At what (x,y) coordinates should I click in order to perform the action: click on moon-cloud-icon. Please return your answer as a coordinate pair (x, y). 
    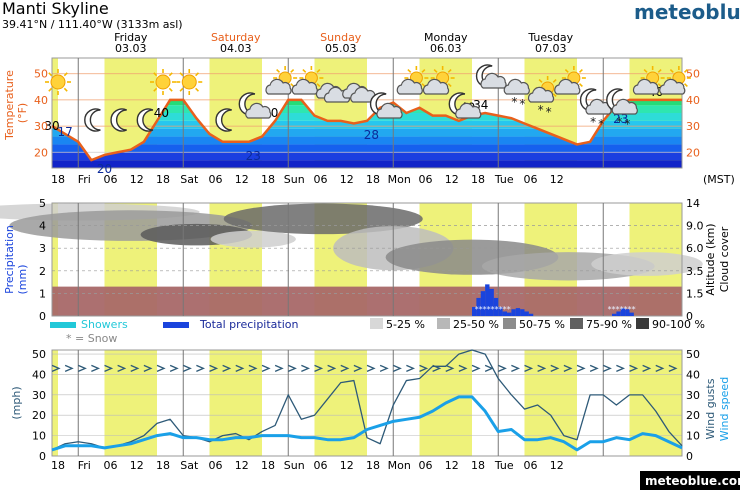
    Looking at the image, I should click on (465, 105).